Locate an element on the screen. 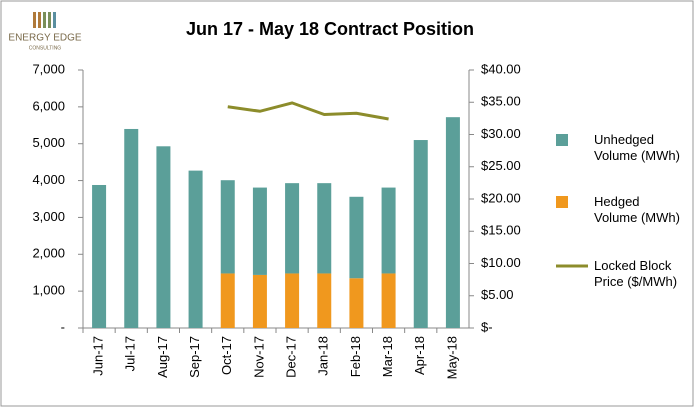 This screenshot has height=408, width=695. y2-tick-label: $5.00 is located at coordinates (497, 294).